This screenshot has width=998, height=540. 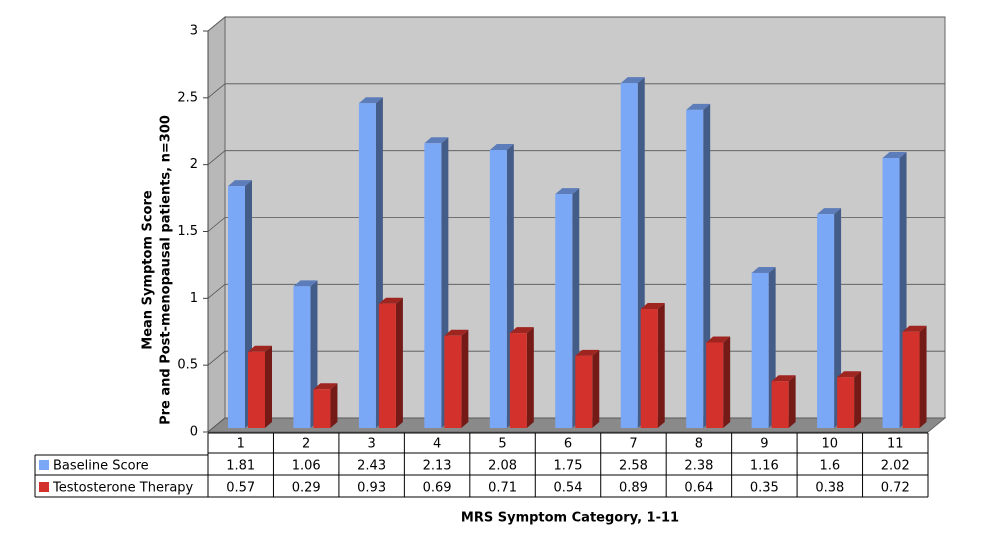 What do you see at coordinates (633, 444) in the screenshot?
I see `x-tick-label: 7` at bounding box center [633, 444].